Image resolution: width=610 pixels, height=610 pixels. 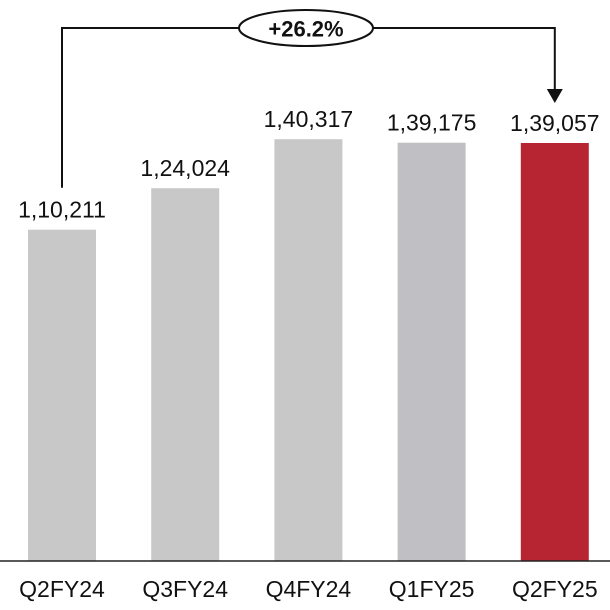 I want to click on x-tick-labels-group: Q2FY24 Q3FY24 Q4FY24 Q1FY25 Q2FY25, so click(x=308, y=589).